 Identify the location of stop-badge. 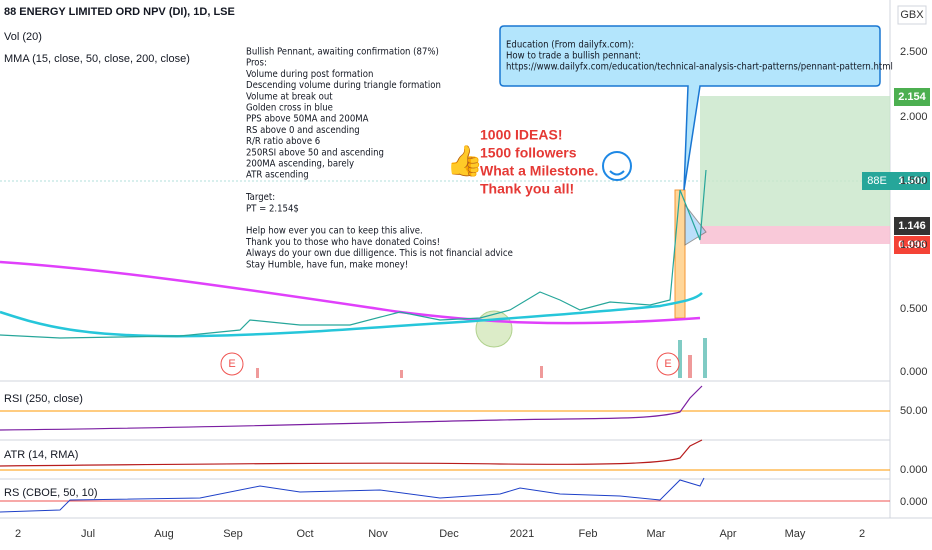
(912, 245).